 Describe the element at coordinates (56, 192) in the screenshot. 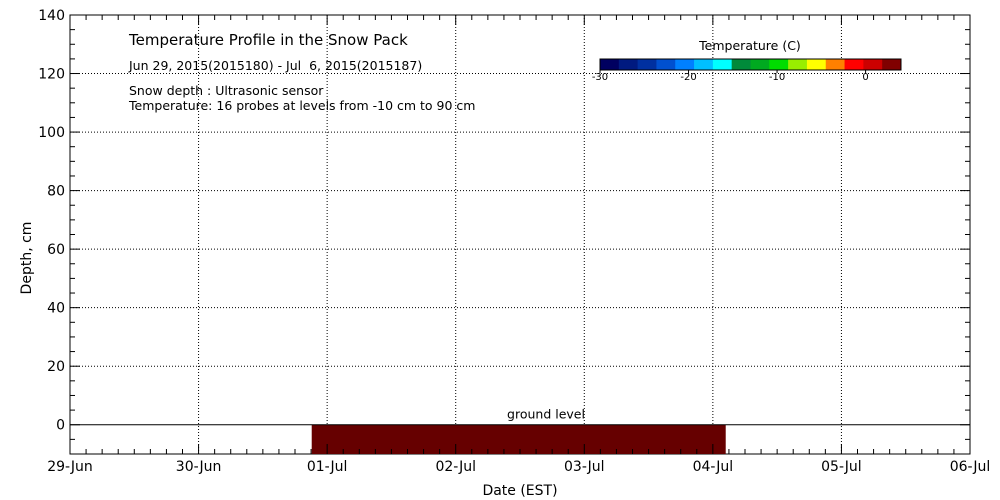

I see `y-tick-label: 80` at that location.